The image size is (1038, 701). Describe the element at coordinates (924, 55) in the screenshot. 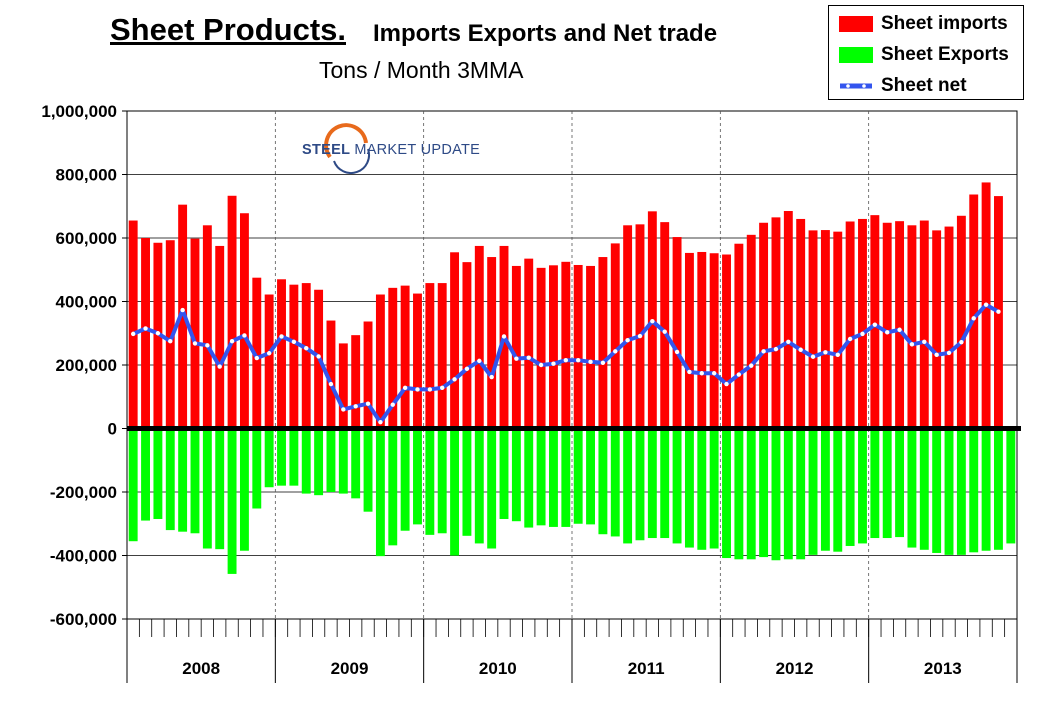

I see `legend-item-exports: Sheet Exports` at that location.